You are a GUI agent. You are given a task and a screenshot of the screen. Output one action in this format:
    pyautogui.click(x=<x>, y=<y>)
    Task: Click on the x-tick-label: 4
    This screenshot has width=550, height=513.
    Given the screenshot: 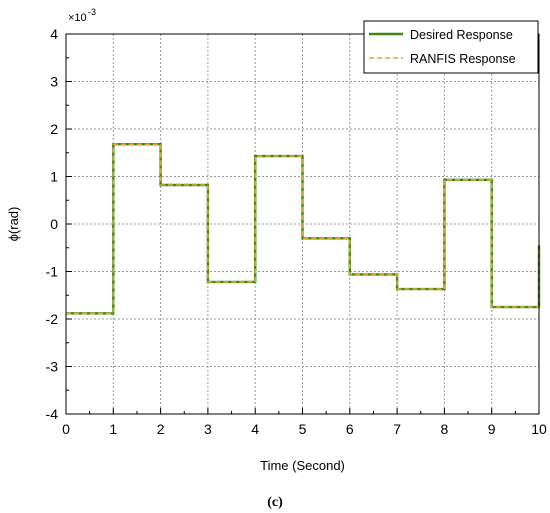 What is the action you would take?
    pyautogui.click(x=255, y=429)
    